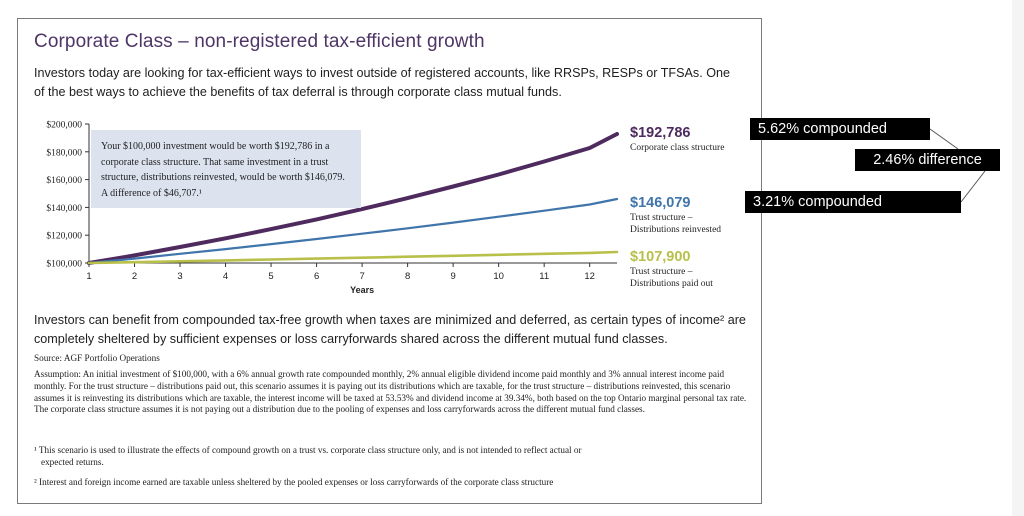  I want to click on x-tick-label: 1, so click(88, 276).